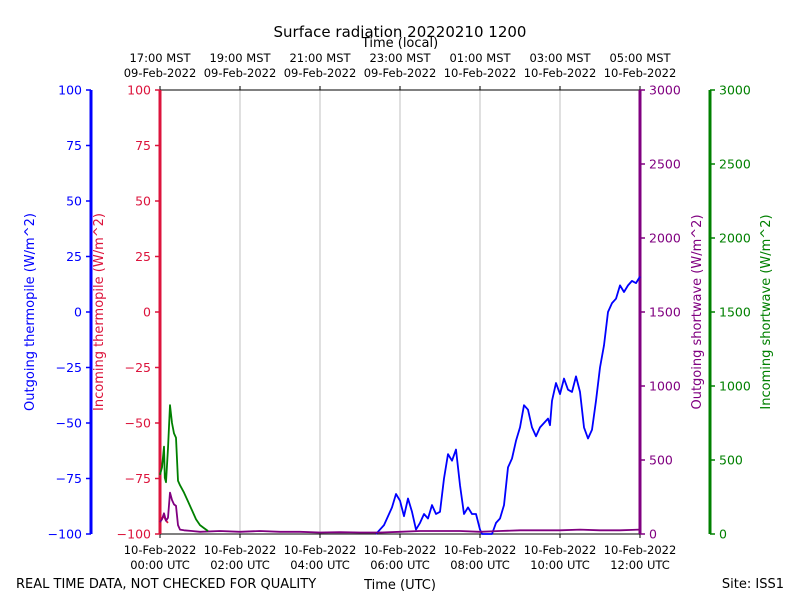  What do you see at coordinates (400, 512) in the screenshot?
I see `outgoing_shortwave-series-line` at bounding box center [400, 512].